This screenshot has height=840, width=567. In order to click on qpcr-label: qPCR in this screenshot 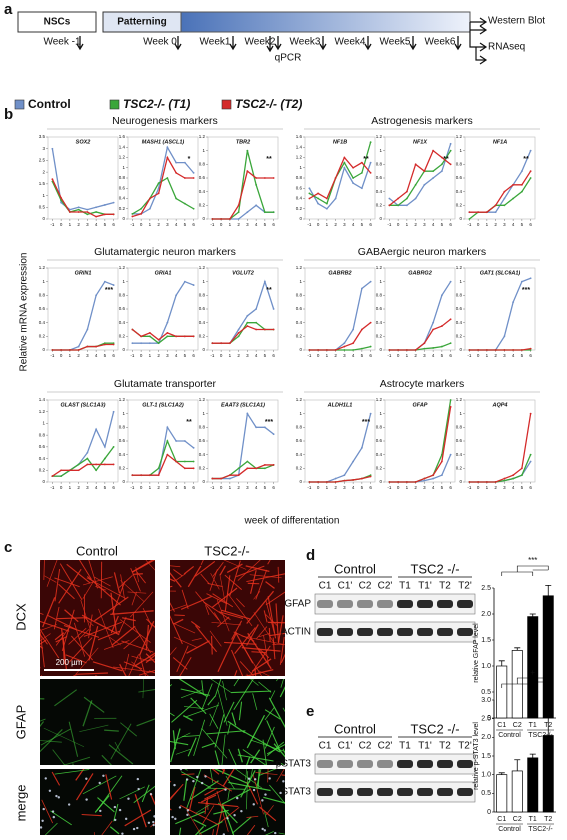, I will do `click(288, 58)`.